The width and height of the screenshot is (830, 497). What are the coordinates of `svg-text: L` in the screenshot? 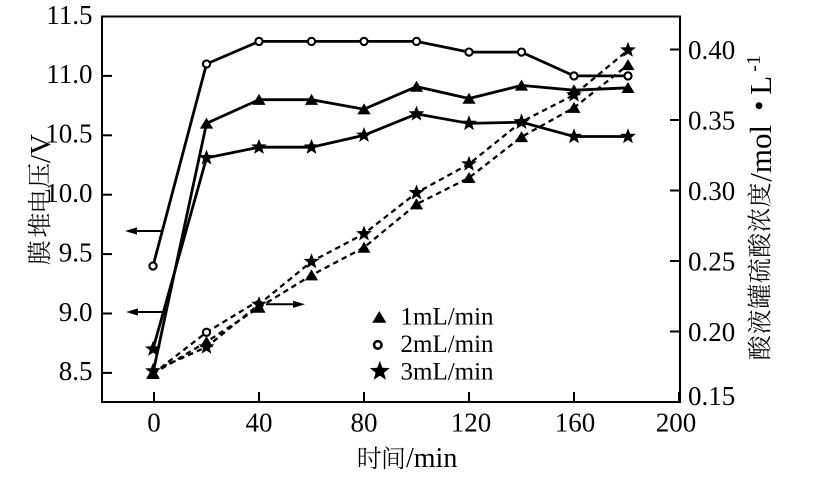 It's located at (760, 85).